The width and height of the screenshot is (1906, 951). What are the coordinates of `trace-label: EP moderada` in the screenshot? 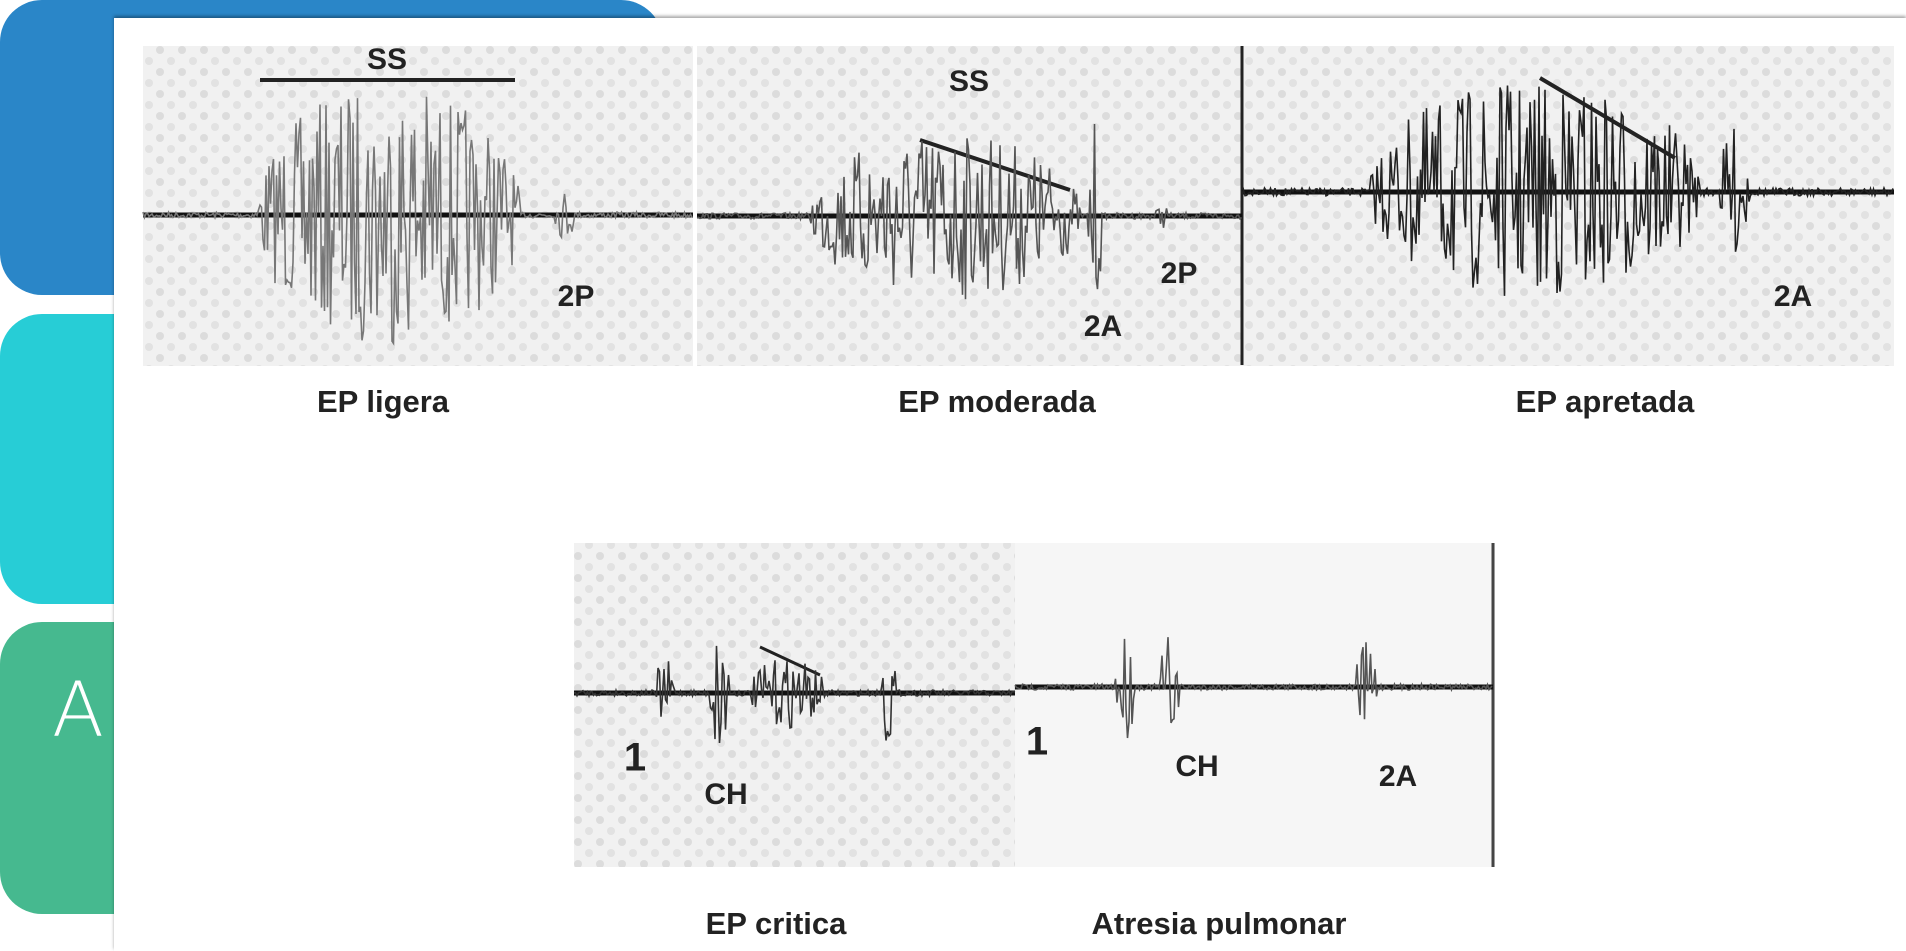 It's located at (997, 401).